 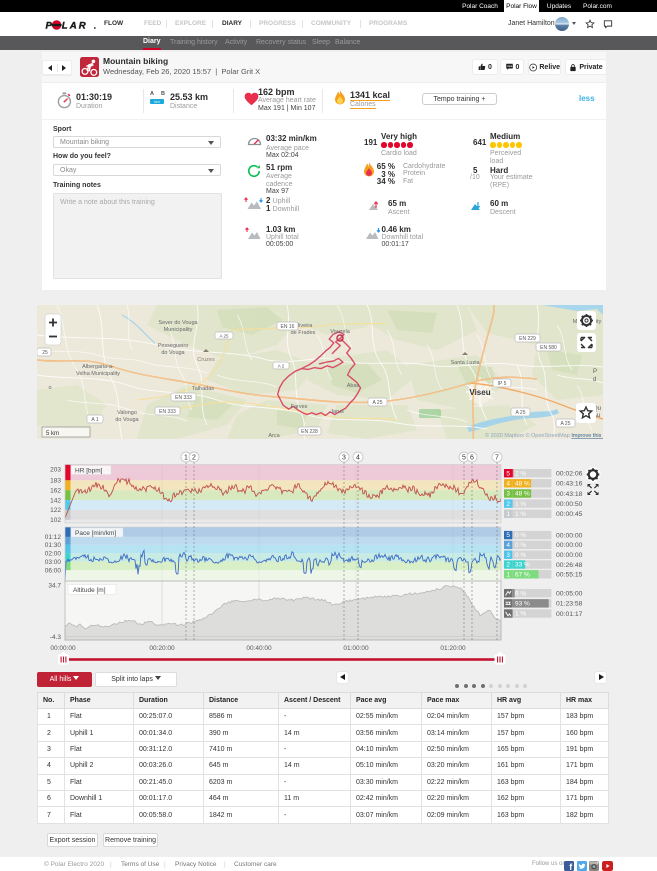 I want to click on svg-text: 67 %, so click(x=522, y=574).